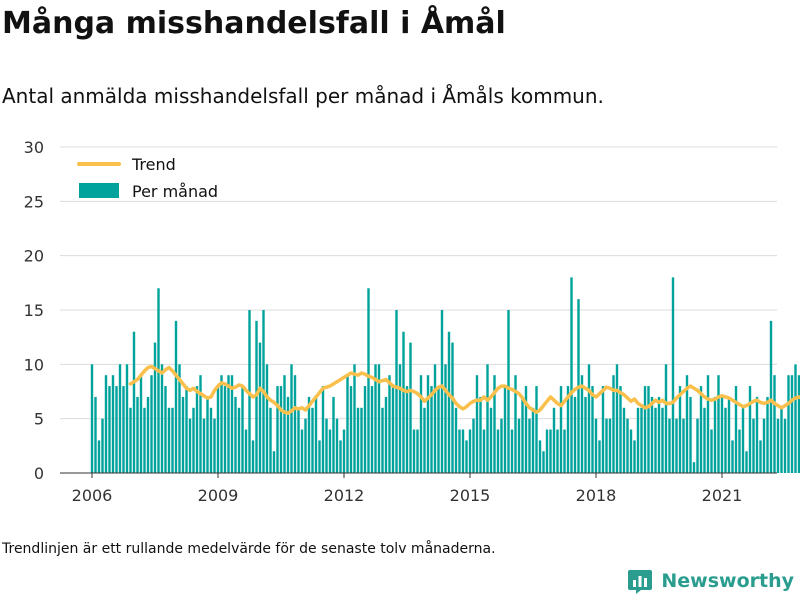 Image resolution: width=800 pixels, height=600 pixels. What do you see at coordinates (727, 581) in the screenshot?
I see `brand-name: Newsworthy` at bounding box center [727, 581].